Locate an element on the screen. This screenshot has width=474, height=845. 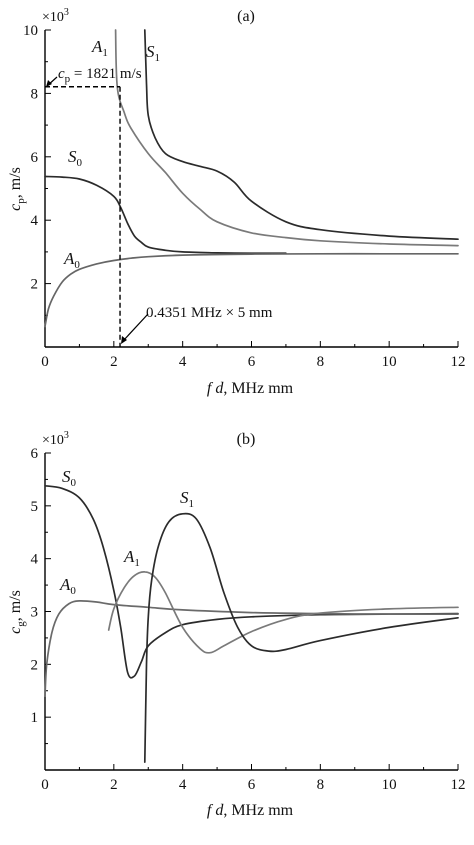
plot-b-ylabel-unit: , m/s is located at coordinates (15, 605).